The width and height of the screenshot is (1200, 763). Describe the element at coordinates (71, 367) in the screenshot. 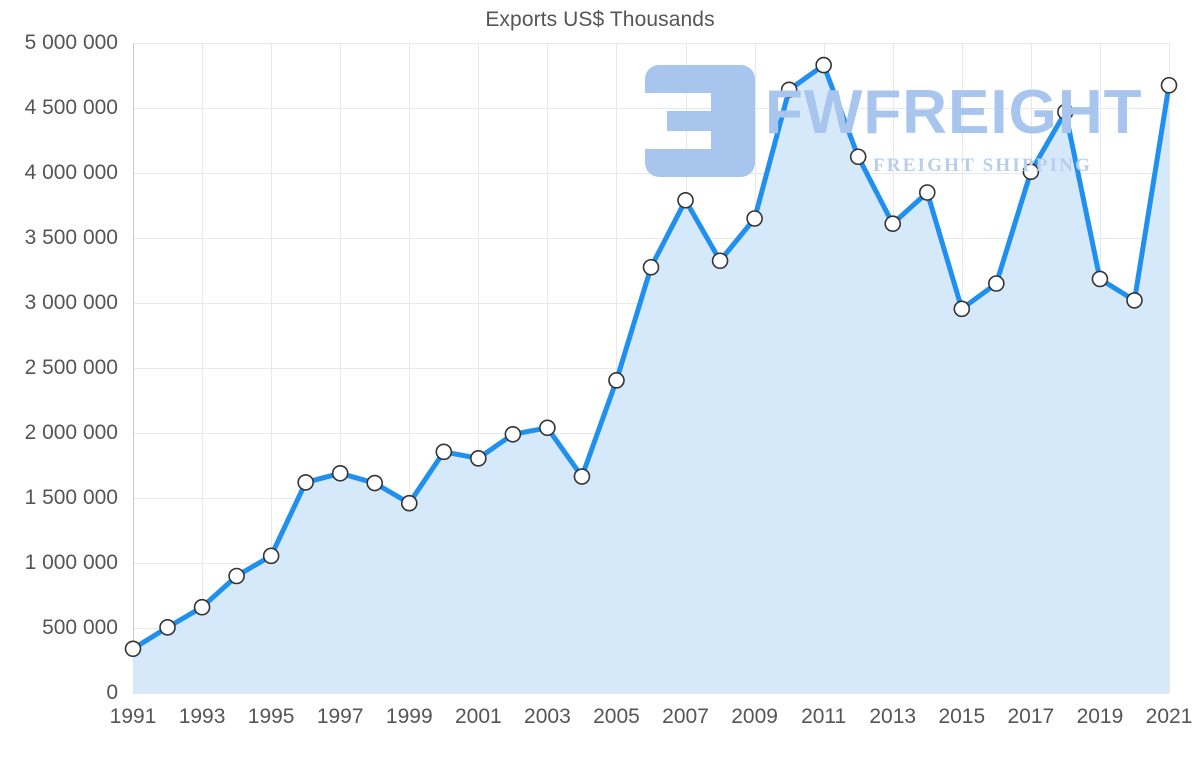

I see `y-axis-tick-label: 2 500 000` at that location.